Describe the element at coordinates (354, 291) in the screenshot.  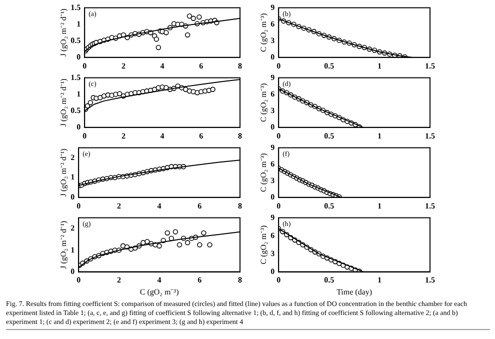
I see `x-axis-title: Time (day)` at that location.